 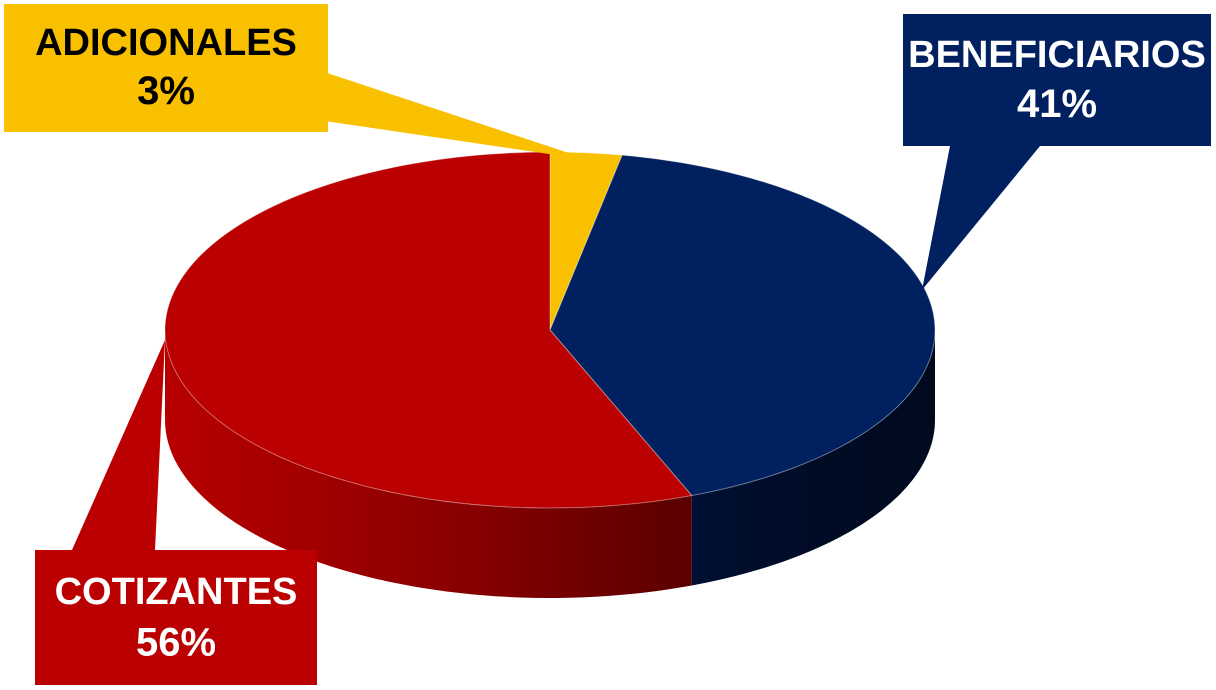 I want to click on callout-box-beneficiarios, so click(x=1057, y=80).